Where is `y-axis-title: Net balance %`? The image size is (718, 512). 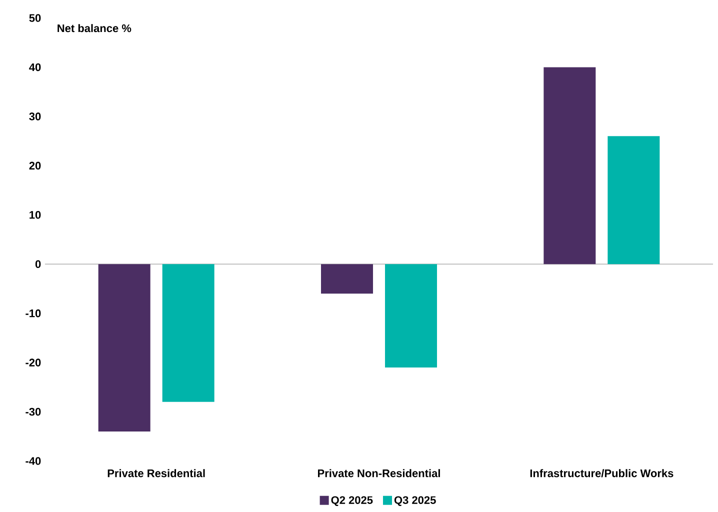
y-axis-title: Net balance % is located at coordinates (95, 28).